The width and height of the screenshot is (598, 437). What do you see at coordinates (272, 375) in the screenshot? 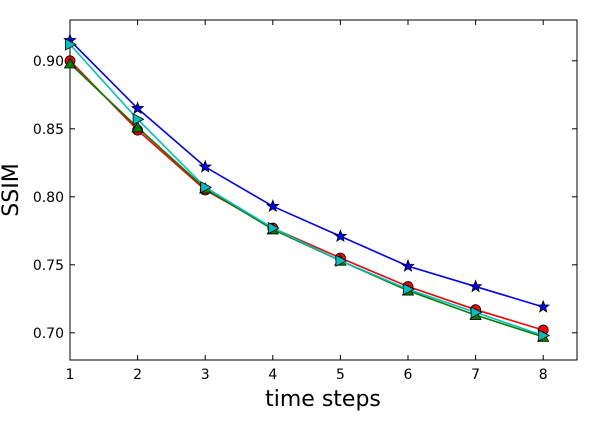
I see `x-tick-label: 4` at bounding box center [272, 375].